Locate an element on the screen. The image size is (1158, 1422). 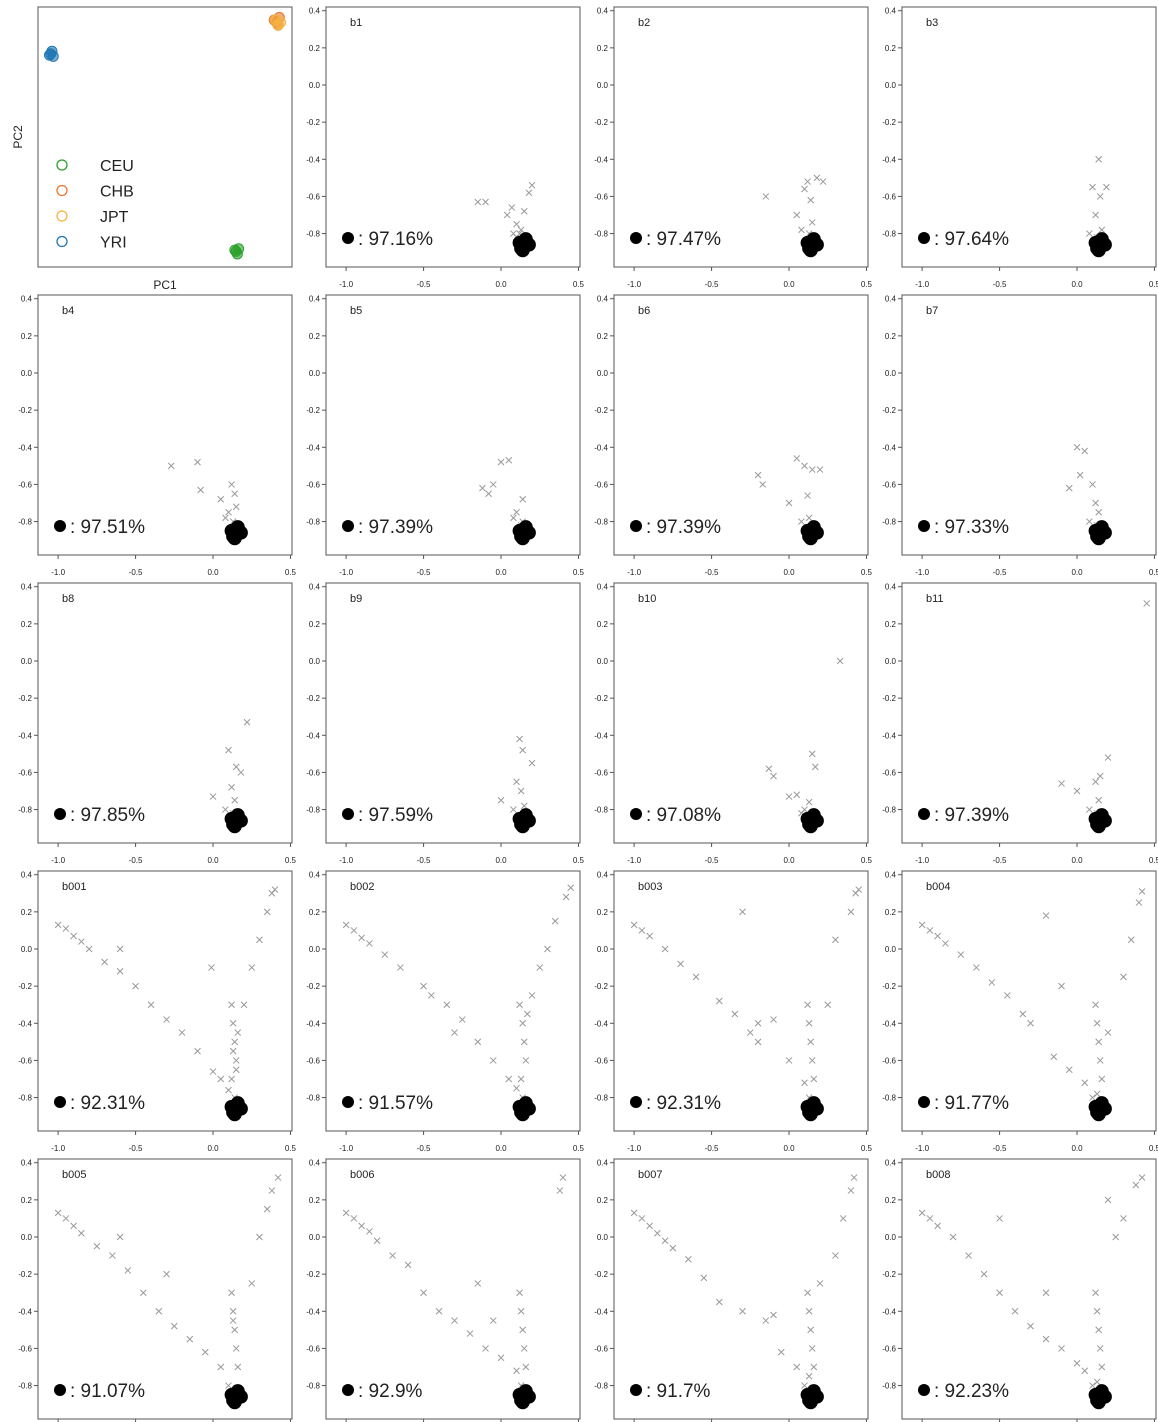
legend-marker is located at coordinates (62, 190).